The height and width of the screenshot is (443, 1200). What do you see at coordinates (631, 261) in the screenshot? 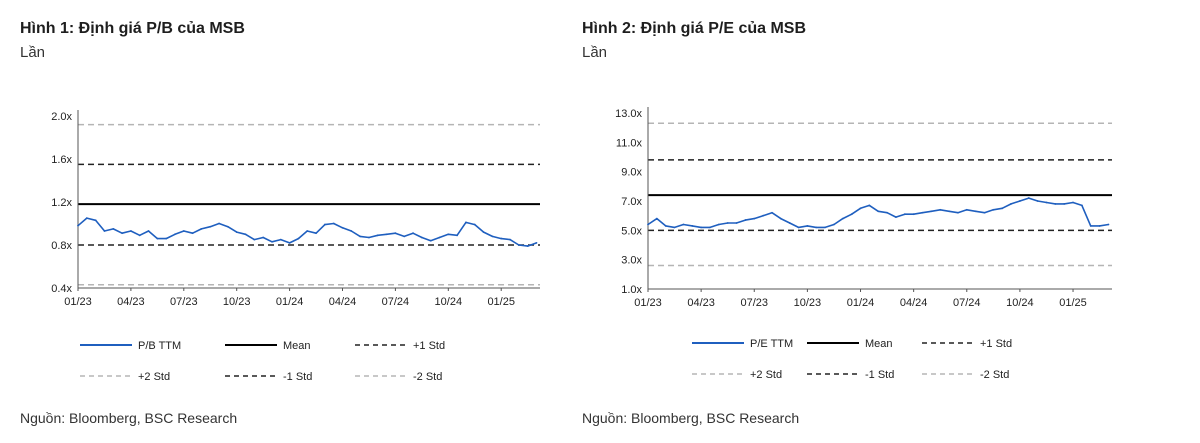
I see `y-tick-label: 3.0x` at bounding box center [631, 261].